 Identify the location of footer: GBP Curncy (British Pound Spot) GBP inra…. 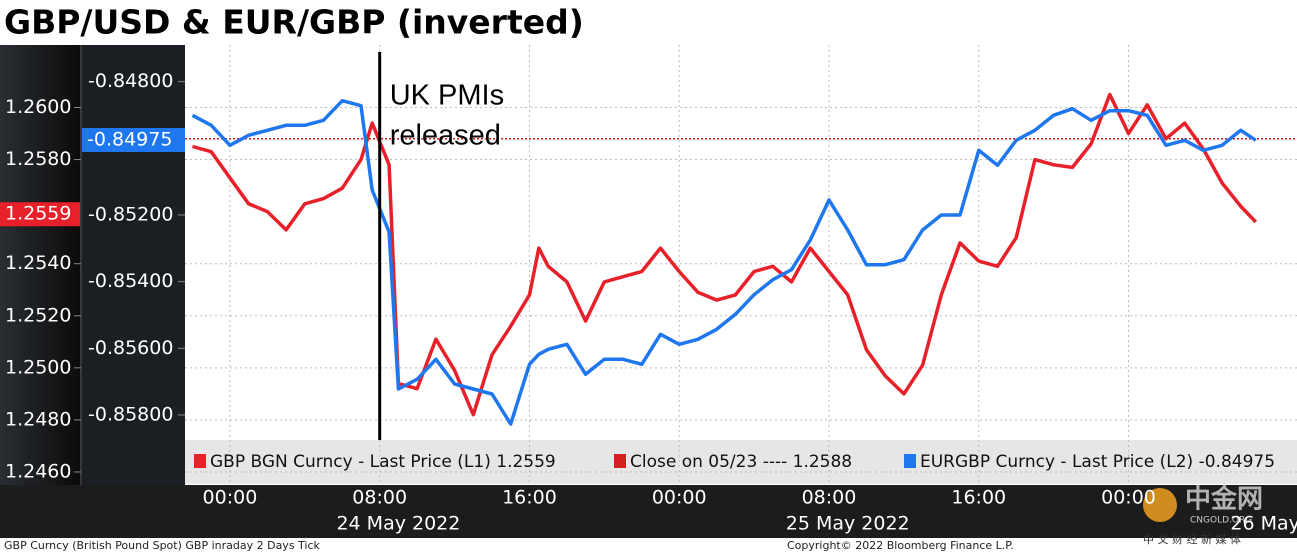
(162, 545).